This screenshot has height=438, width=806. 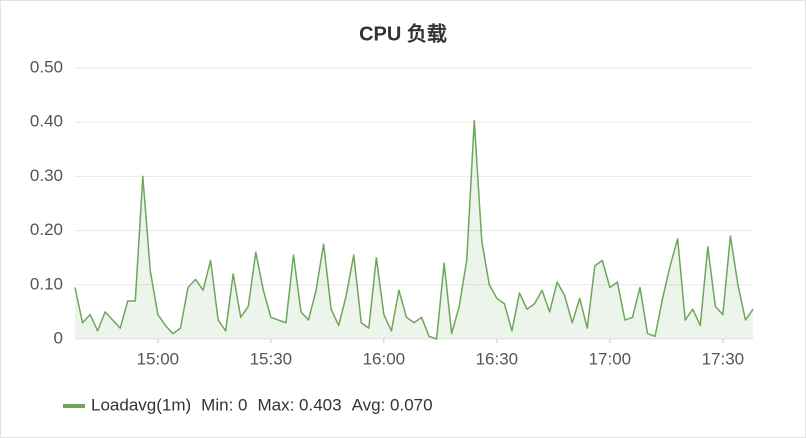 I want to click on x-tick-label: 17:30, so click(x=723, y=358).